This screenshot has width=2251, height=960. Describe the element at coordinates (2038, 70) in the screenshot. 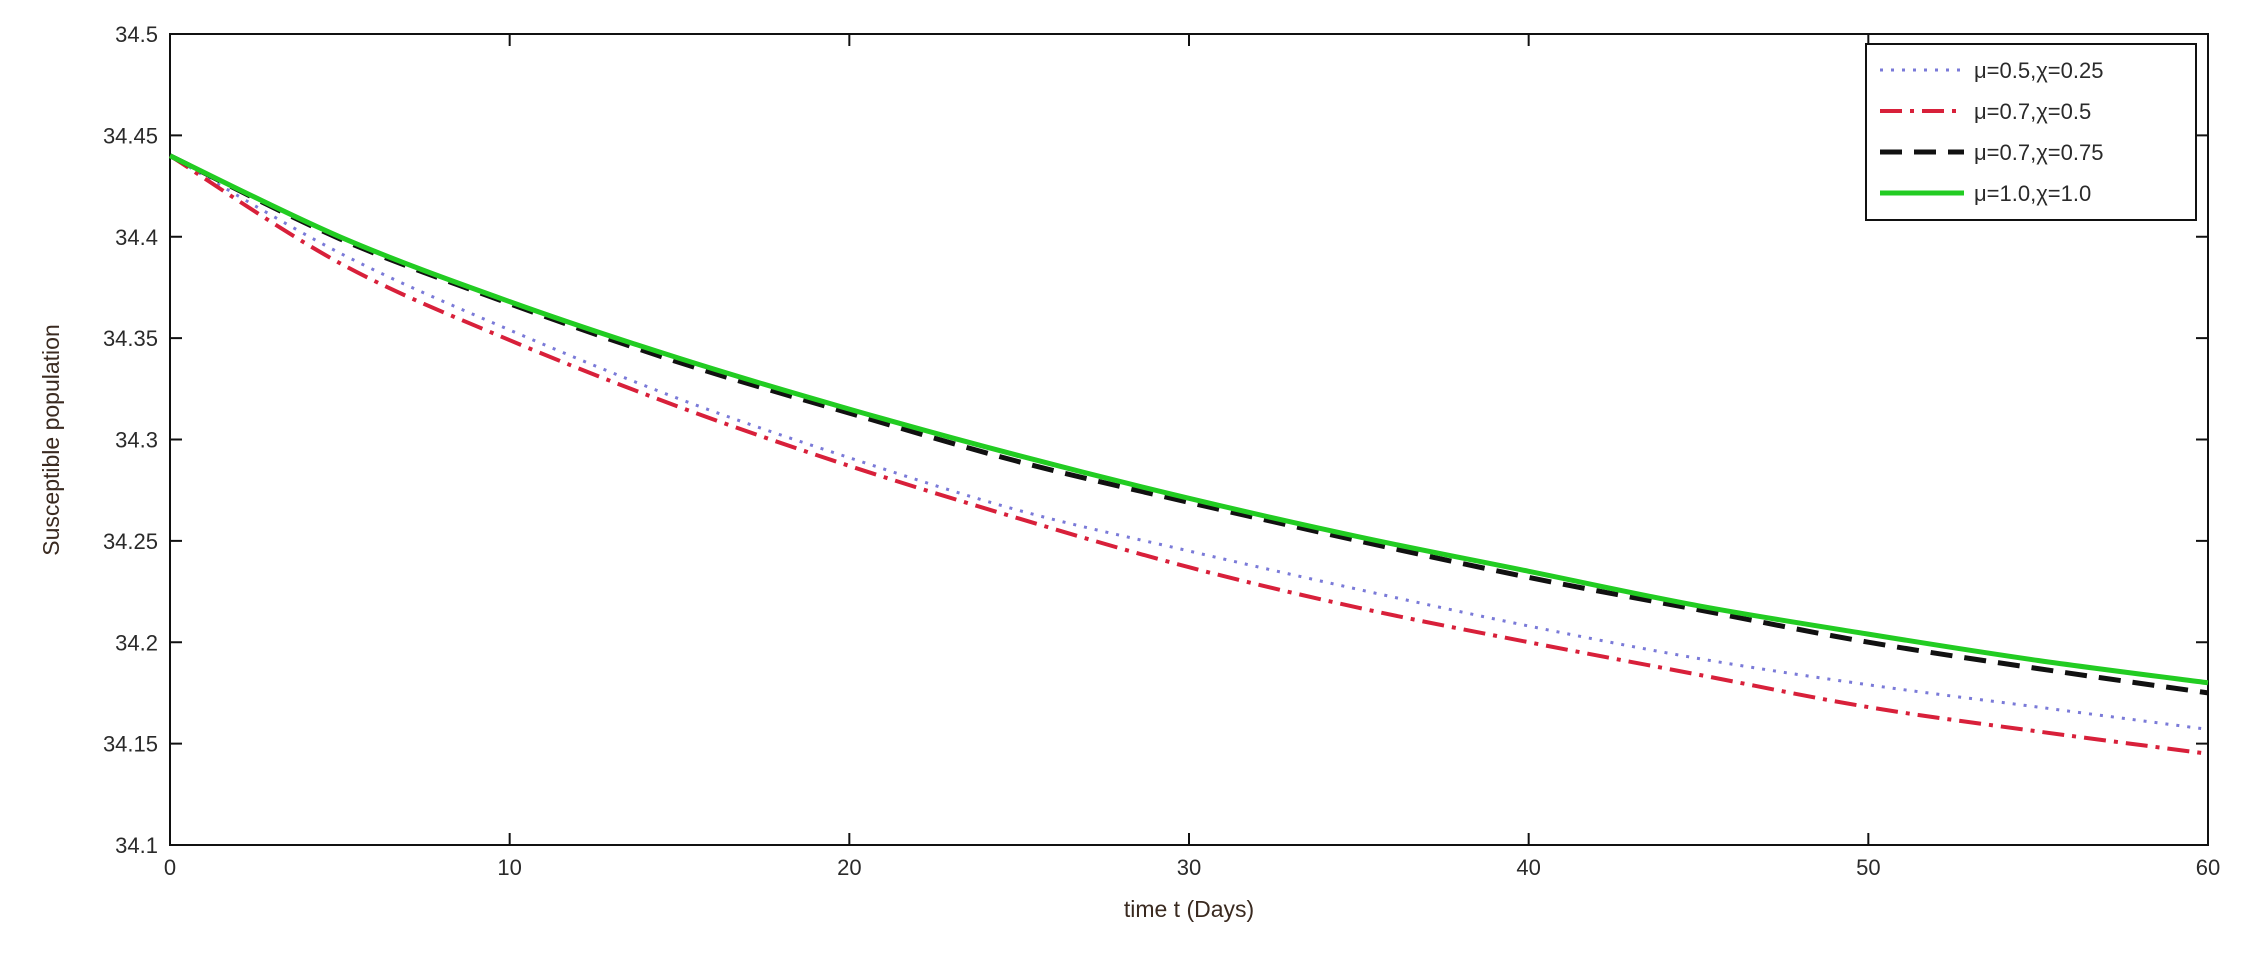

I see `legend-label: μ=0.5,χ=0.25` at that location.